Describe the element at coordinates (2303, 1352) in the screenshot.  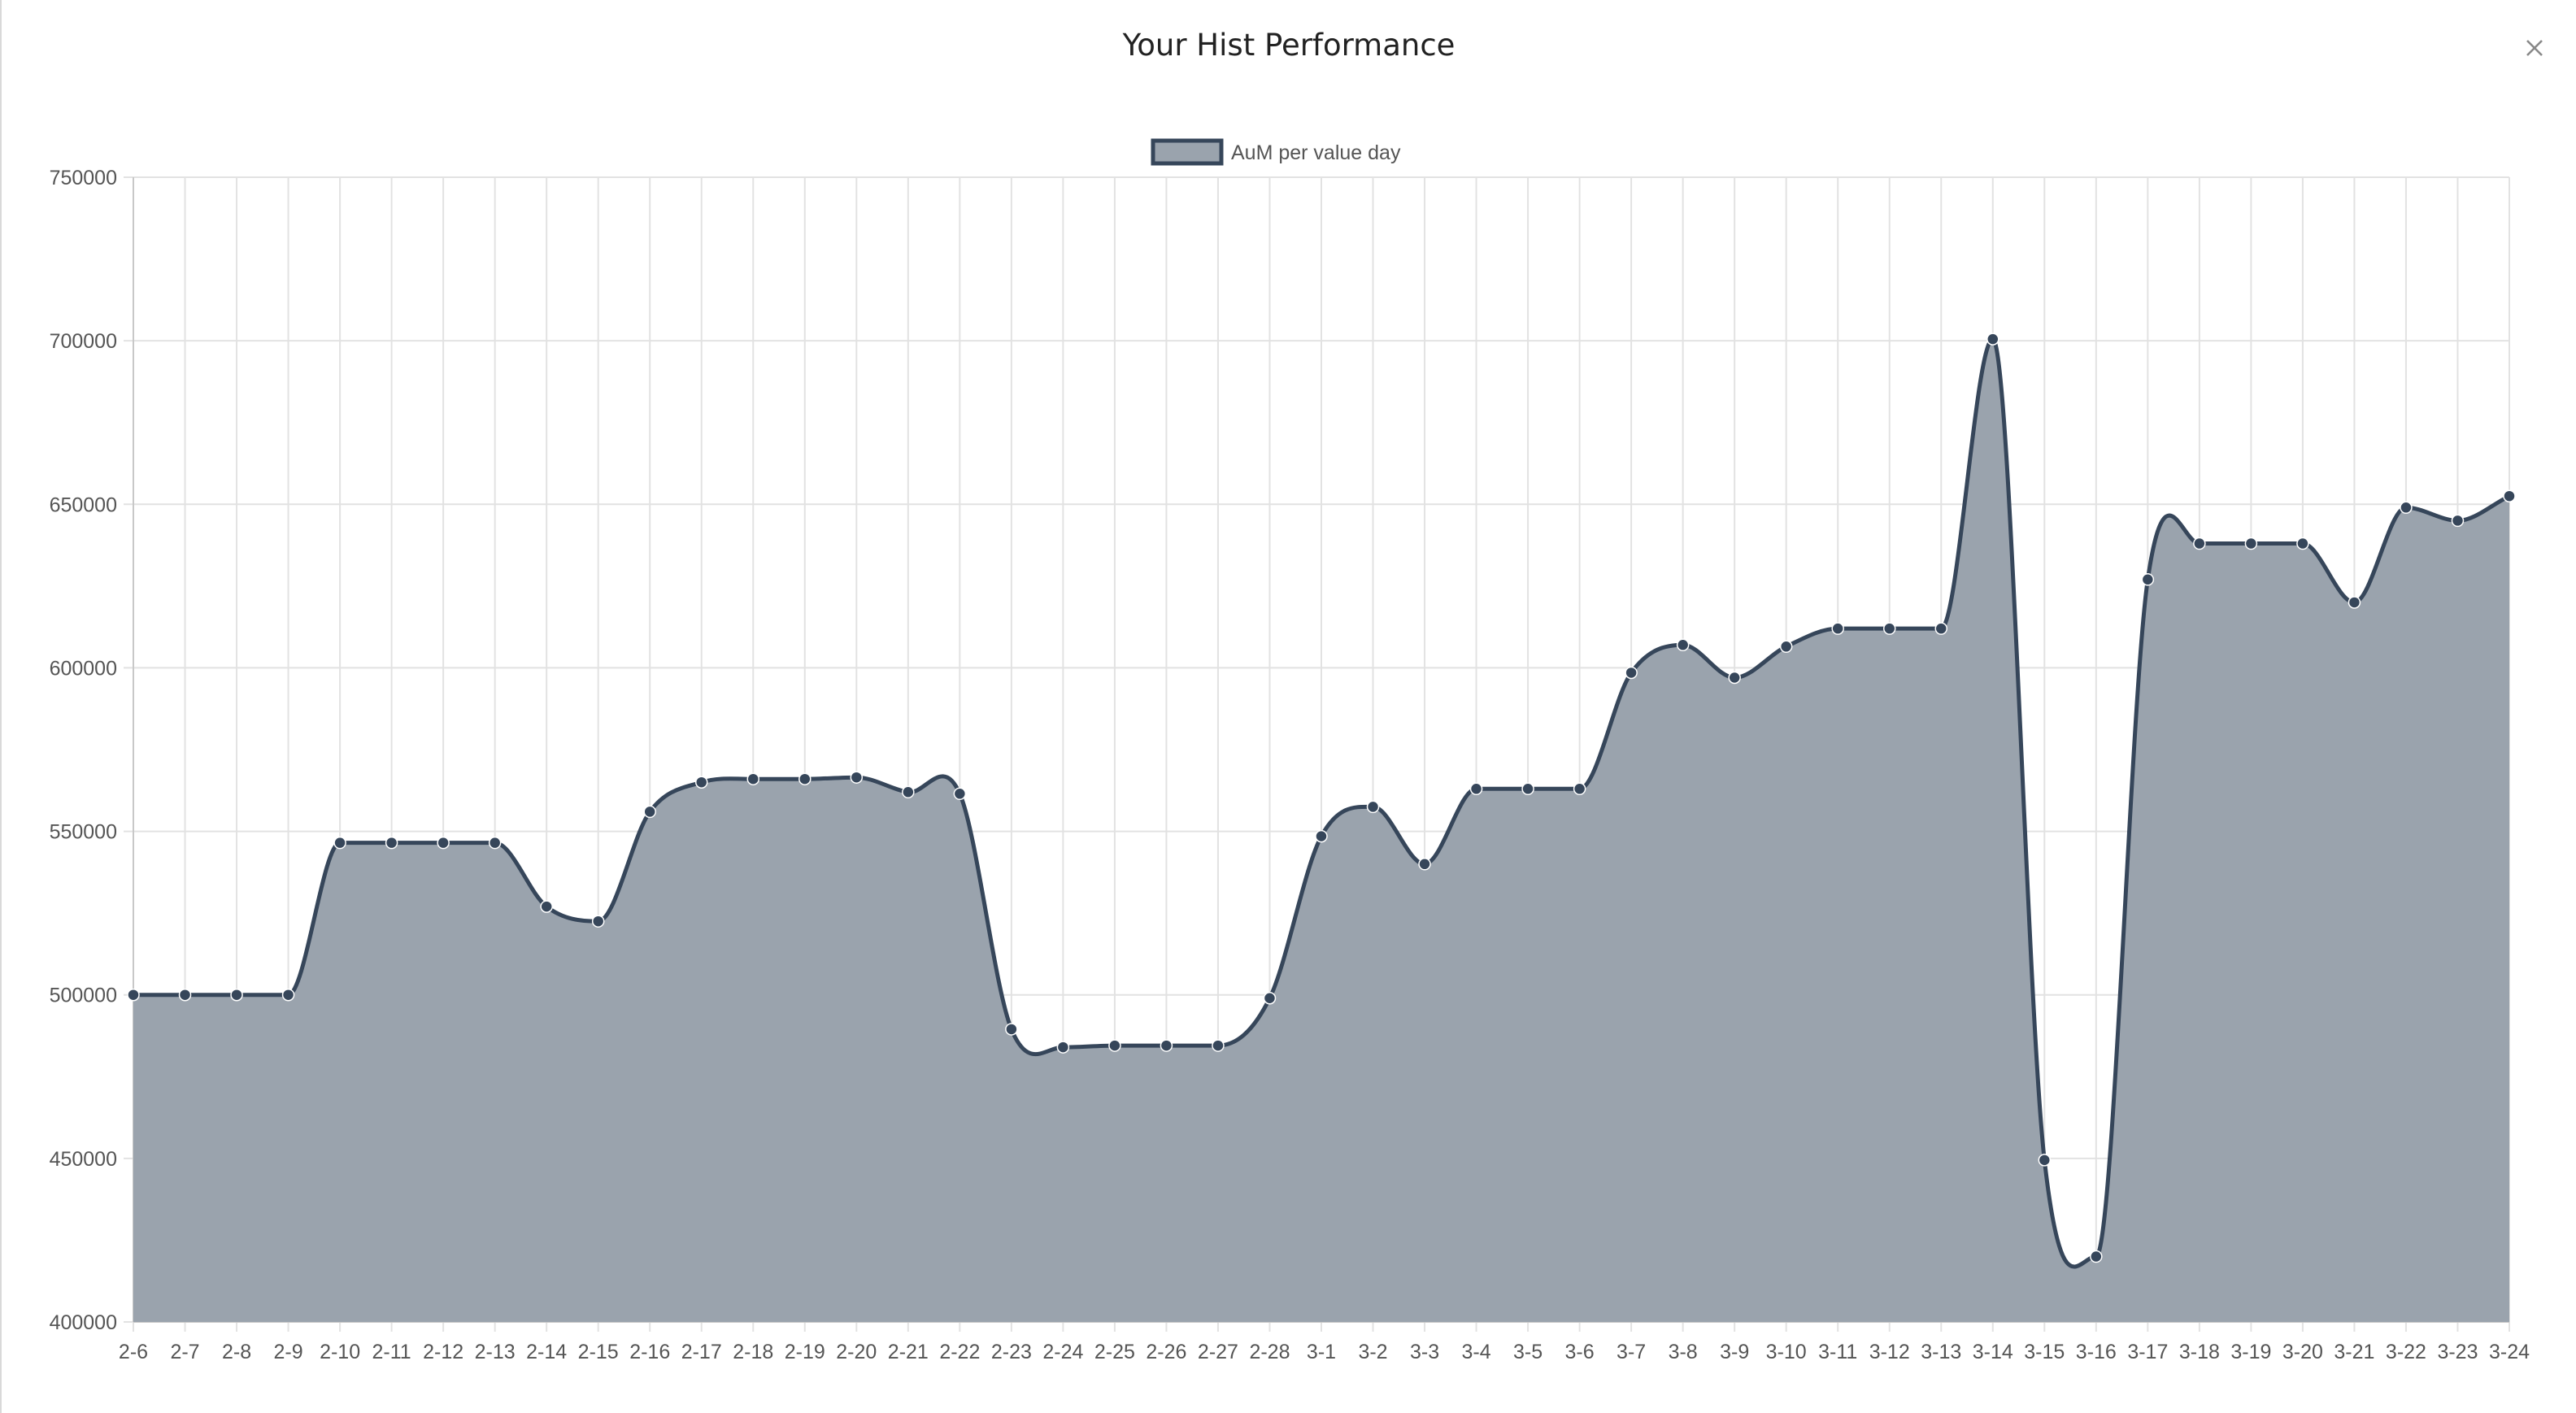
I see `x-tick-label: 3-20` at that location.